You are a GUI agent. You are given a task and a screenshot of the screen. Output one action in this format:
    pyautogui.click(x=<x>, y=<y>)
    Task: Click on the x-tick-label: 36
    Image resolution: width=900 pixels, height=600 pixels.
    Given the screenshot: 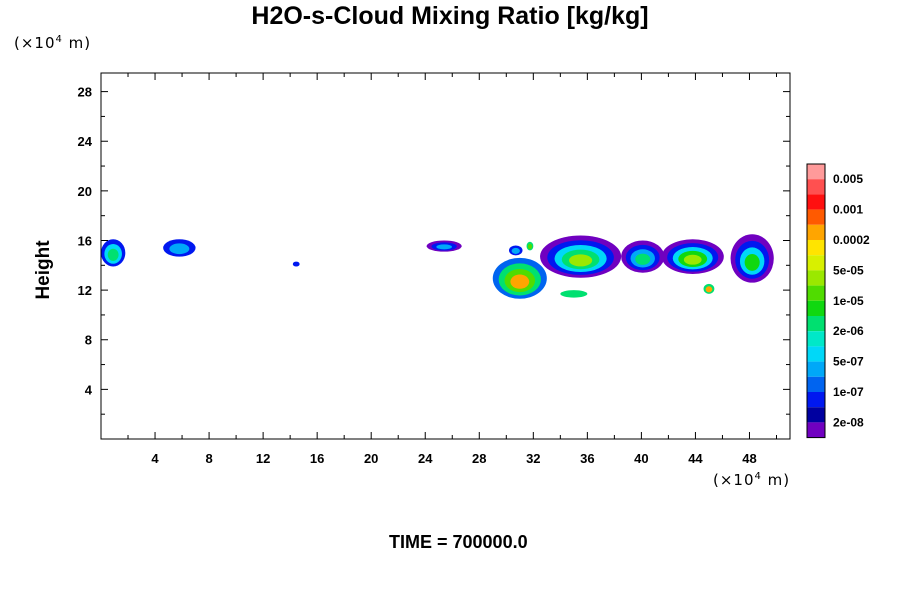 What is the action you would take?
    pyautogui.click(x=587, y=458)
    